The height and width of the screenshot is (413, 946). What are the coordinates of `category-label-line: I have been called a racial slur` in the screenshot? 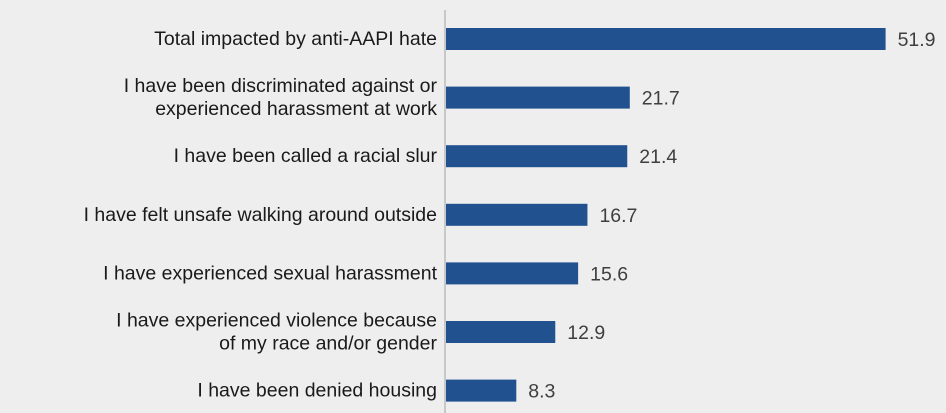 It's located at (306, 156).